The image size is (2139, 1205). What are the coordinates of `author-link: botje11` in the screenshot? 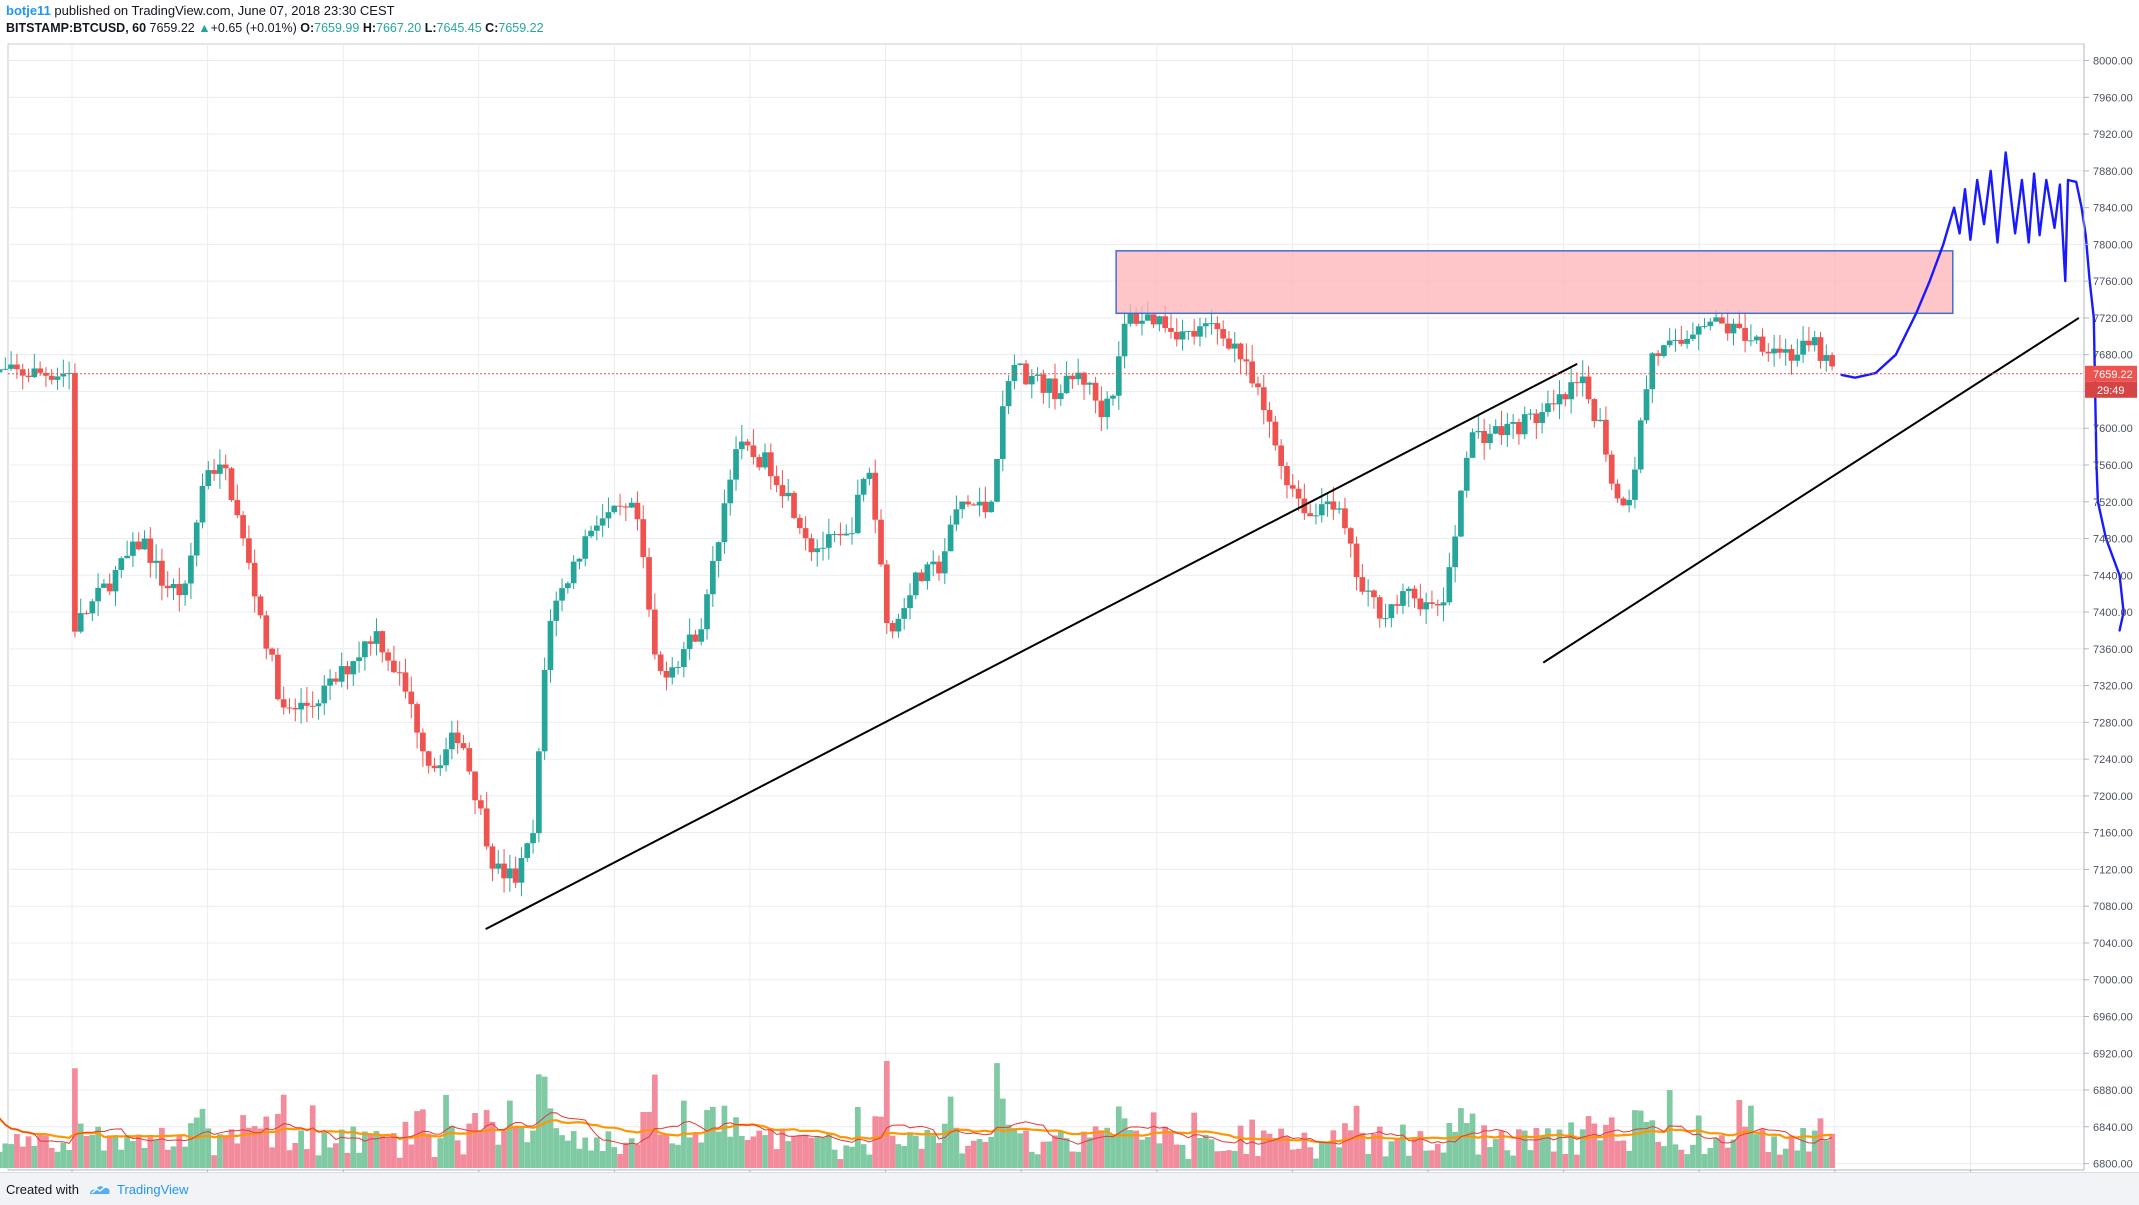 It's located at (28, 10).